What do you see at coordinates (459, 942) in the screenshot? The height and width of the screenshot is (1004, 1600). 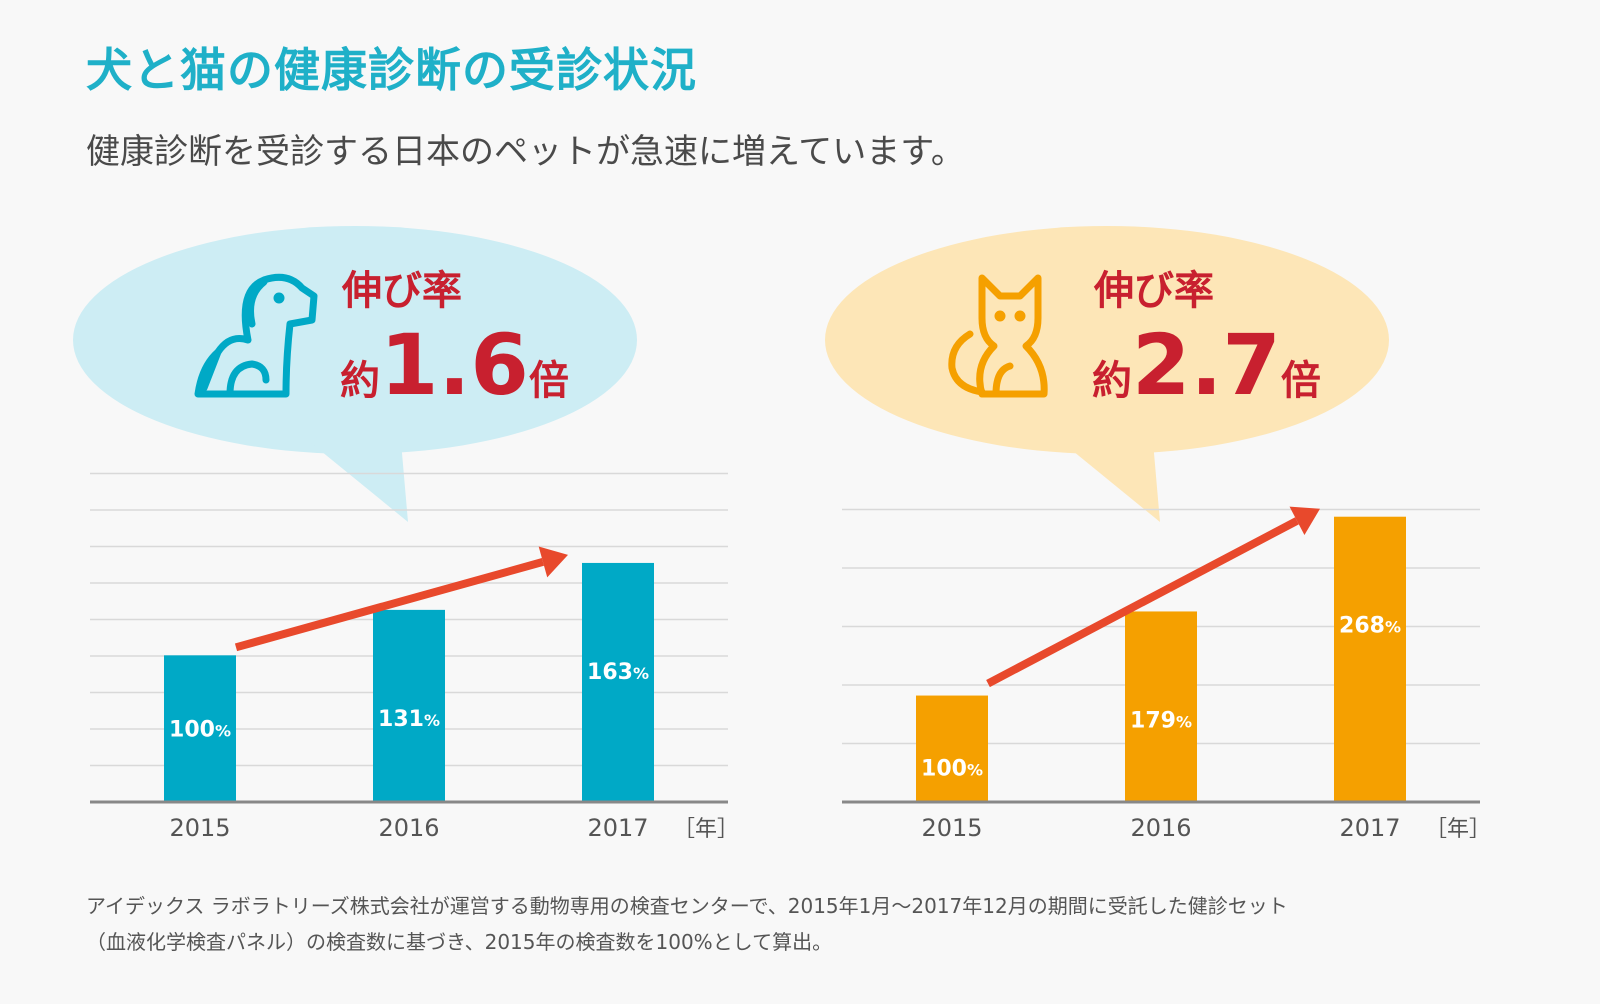 I see `footnote-line-2: （血液化学検査パネル）の検査数に基づき、2015年の検査数を100%として算出。` at bounding box center [459, 942].